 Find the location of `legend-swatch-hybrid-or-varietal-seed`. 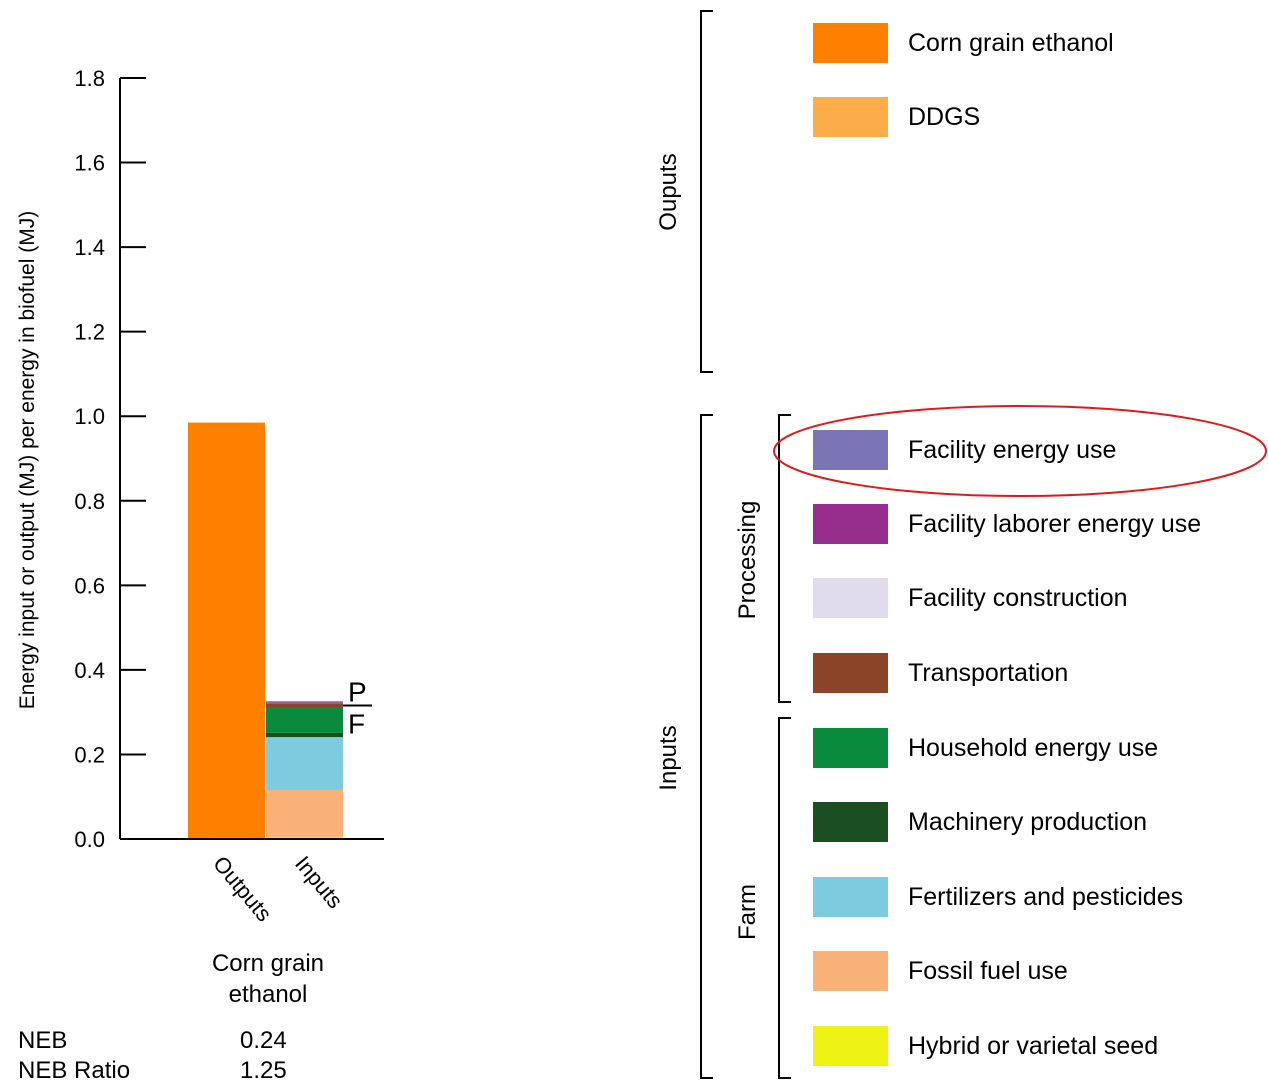

legend-swatch-hybrid-or-varietal-seed is located at coordinates (850, 1046).